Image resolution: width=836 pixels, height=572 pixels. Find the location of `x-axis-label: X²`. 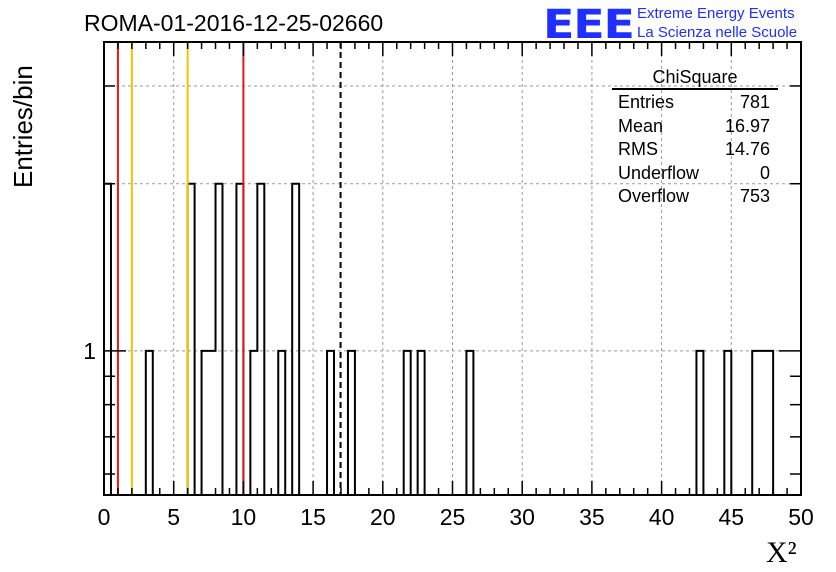

x-axis-label: X² is located at coordinates (781, 552).